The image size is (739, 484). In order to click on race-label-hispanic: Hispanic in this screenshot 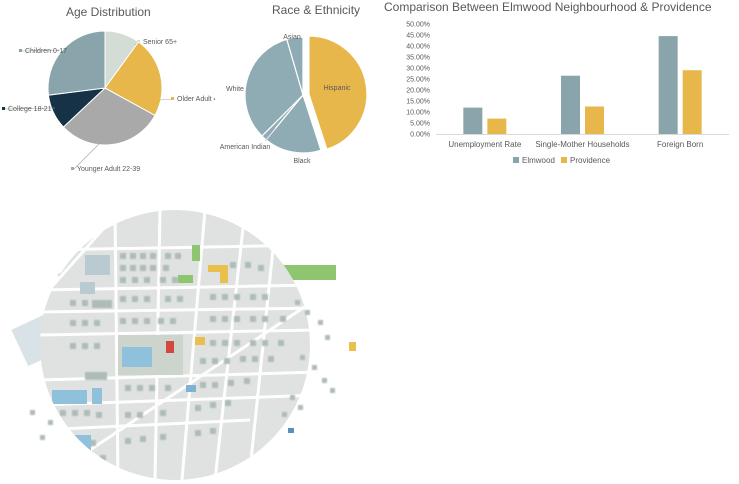, I will do `click(337, 88)`.